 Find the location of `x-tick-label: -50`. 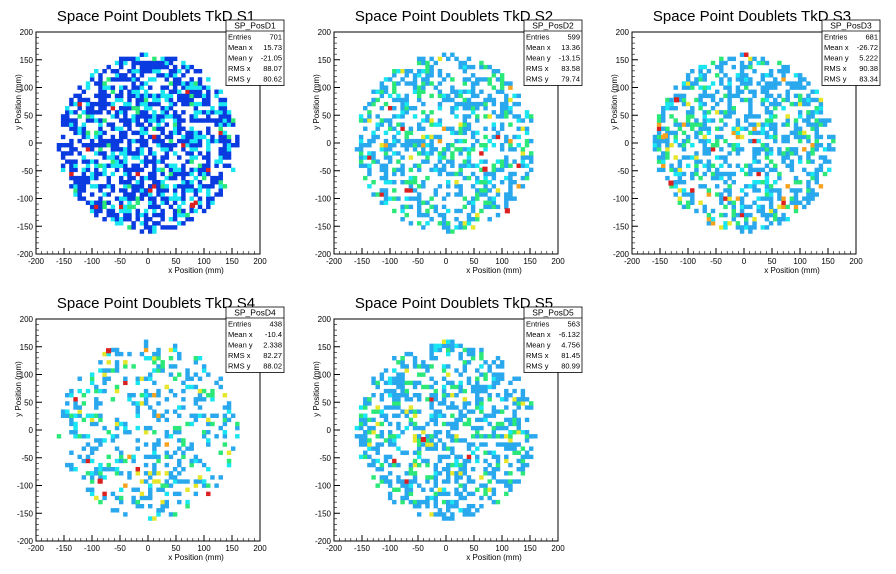

x-tick-label: -50 is located at coordinates (120, 261).